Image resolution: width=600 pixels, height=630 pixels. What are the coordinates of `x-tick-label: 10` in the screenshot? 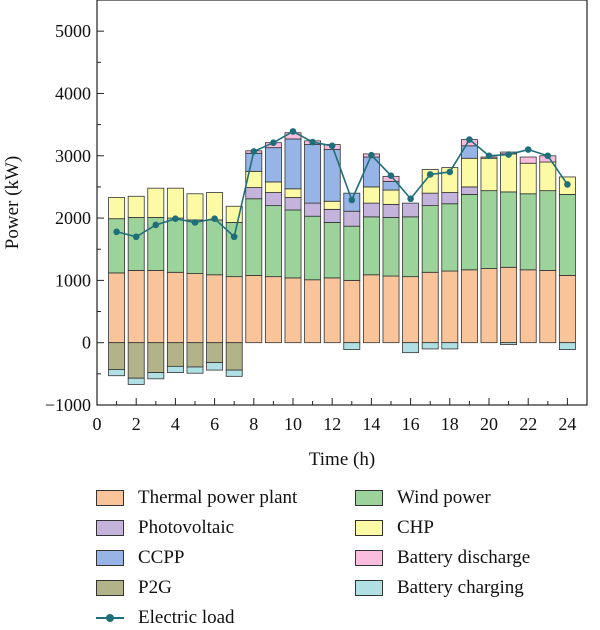 It's located at (293, 424).